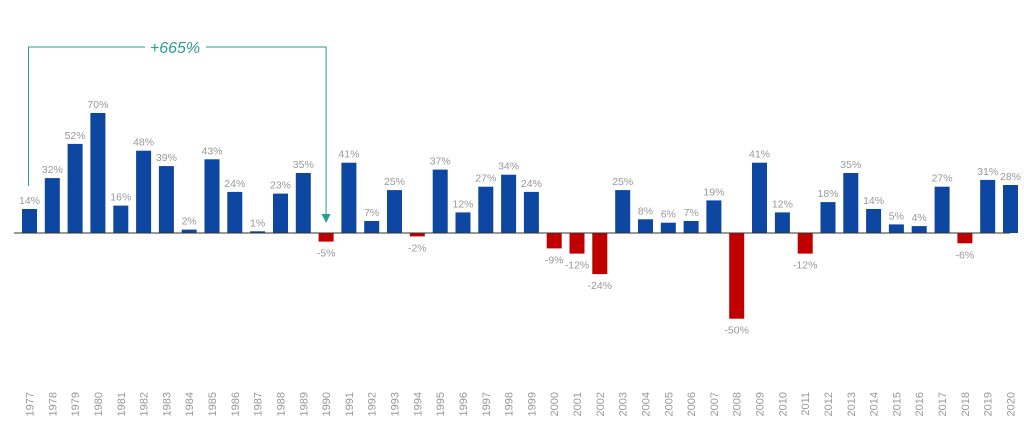 The height and width of the screenshot is (433, 1024). Describe the element at coordinates (713, 192) in the screenshot. I see `value-label-2007: 19%` at that location.